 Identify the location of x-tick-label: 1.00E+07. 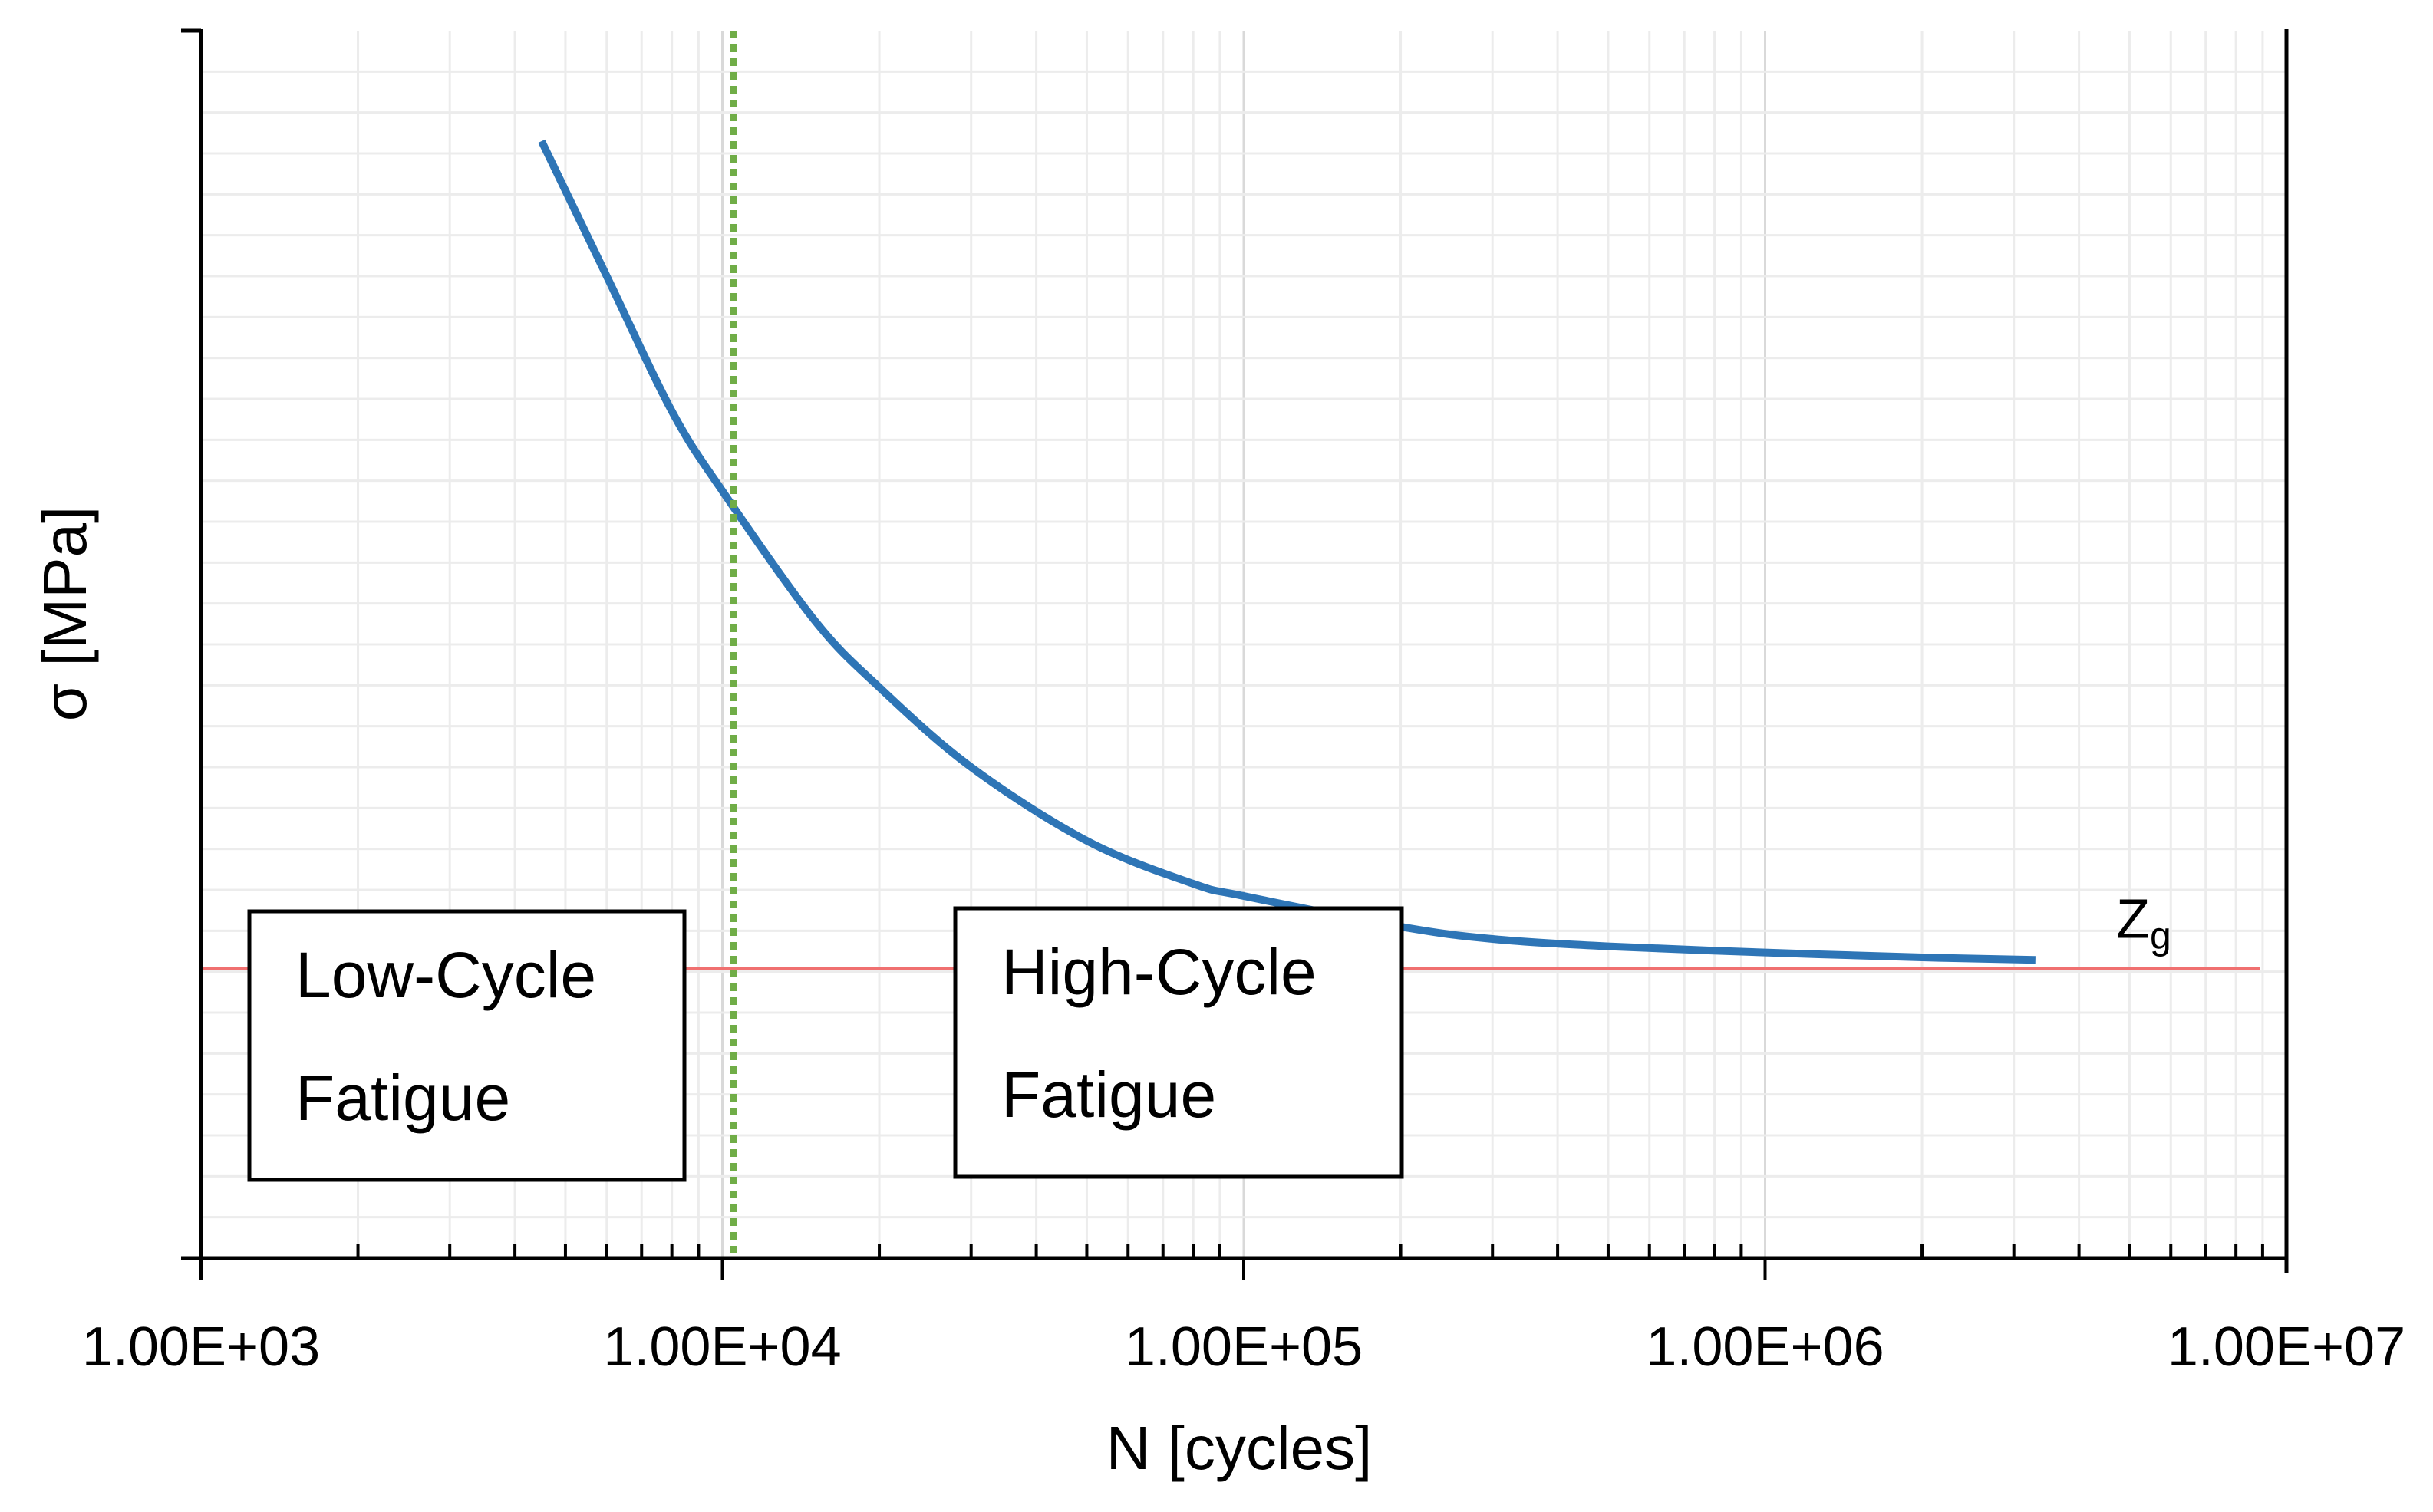
(2286, 1347).